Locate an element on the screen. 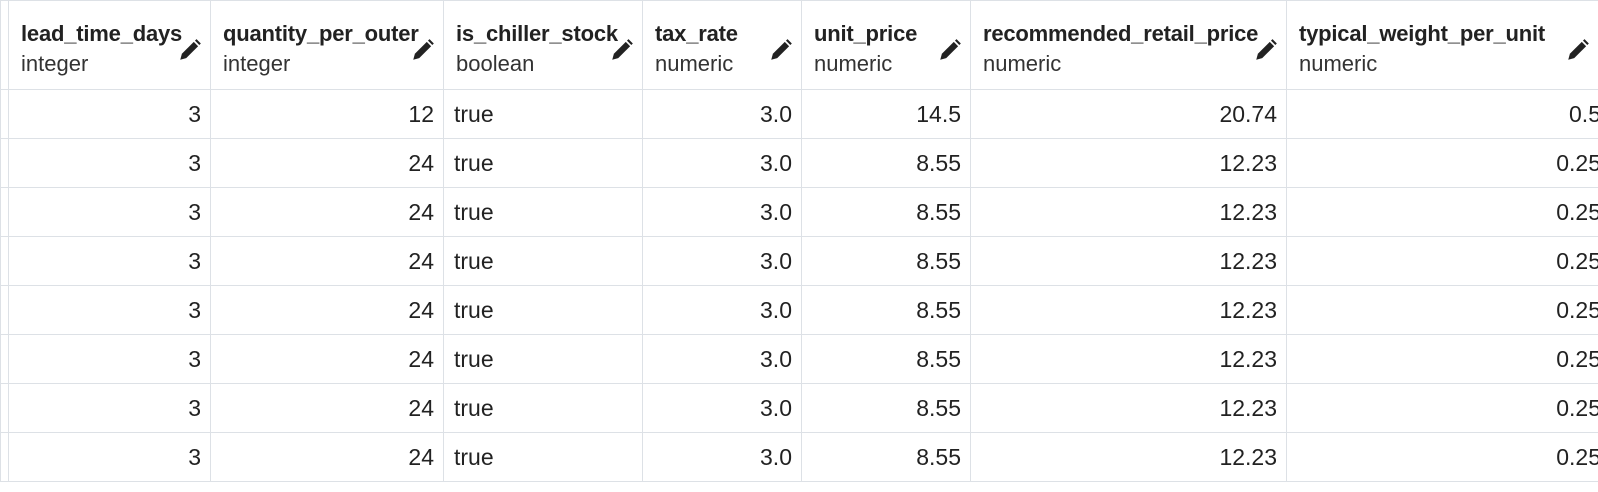 The width and height of the screenshot is (1598, 492). column-name: quantity_per_outer is located at coordinates (321, 33).